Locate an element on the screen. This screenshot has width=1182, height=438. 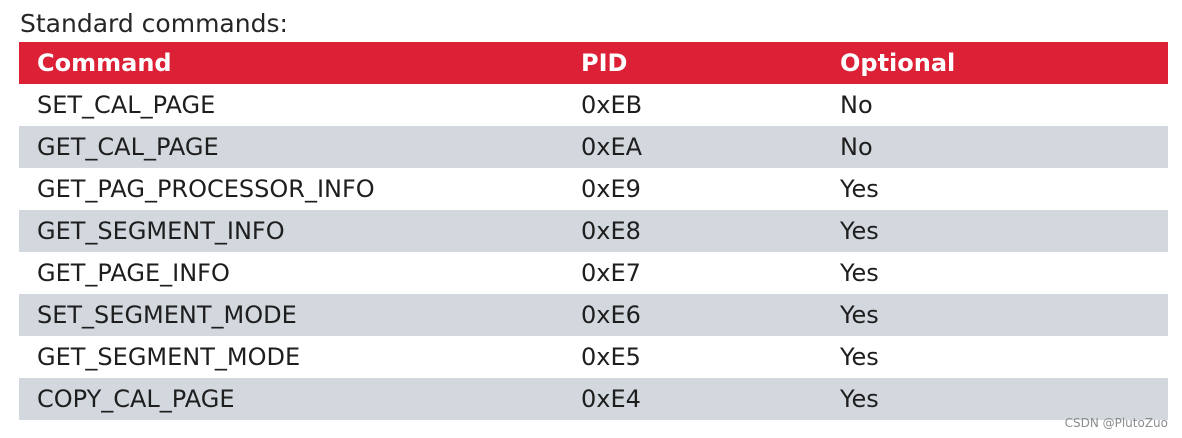
pid-cell: 0xE8 is located at coordinates (611, 231).